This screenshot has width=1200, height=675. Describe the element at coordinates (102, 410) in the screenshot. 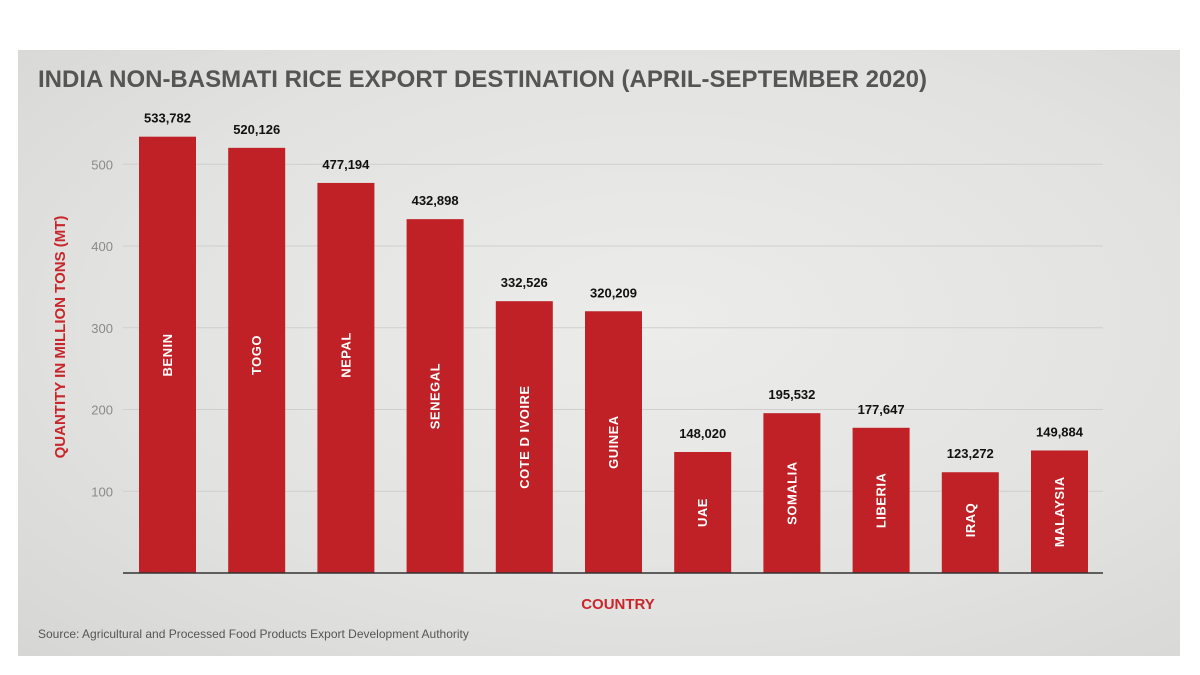

I see `y-tick-label: 200` at that location.